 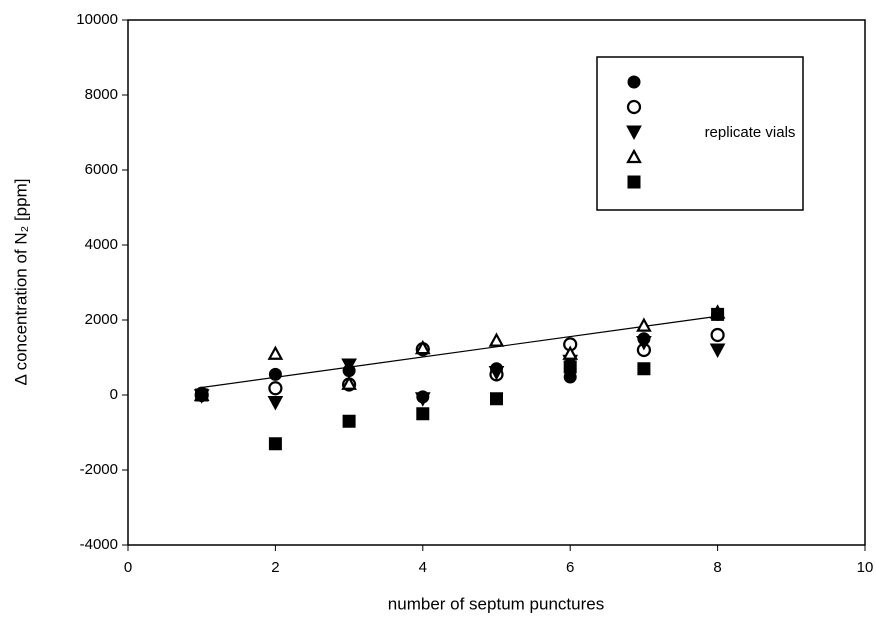 What do you see at coordinates (423, 567) in the screenshot?
I see `x-tick-label: 4` at bounding box center [423, 567].